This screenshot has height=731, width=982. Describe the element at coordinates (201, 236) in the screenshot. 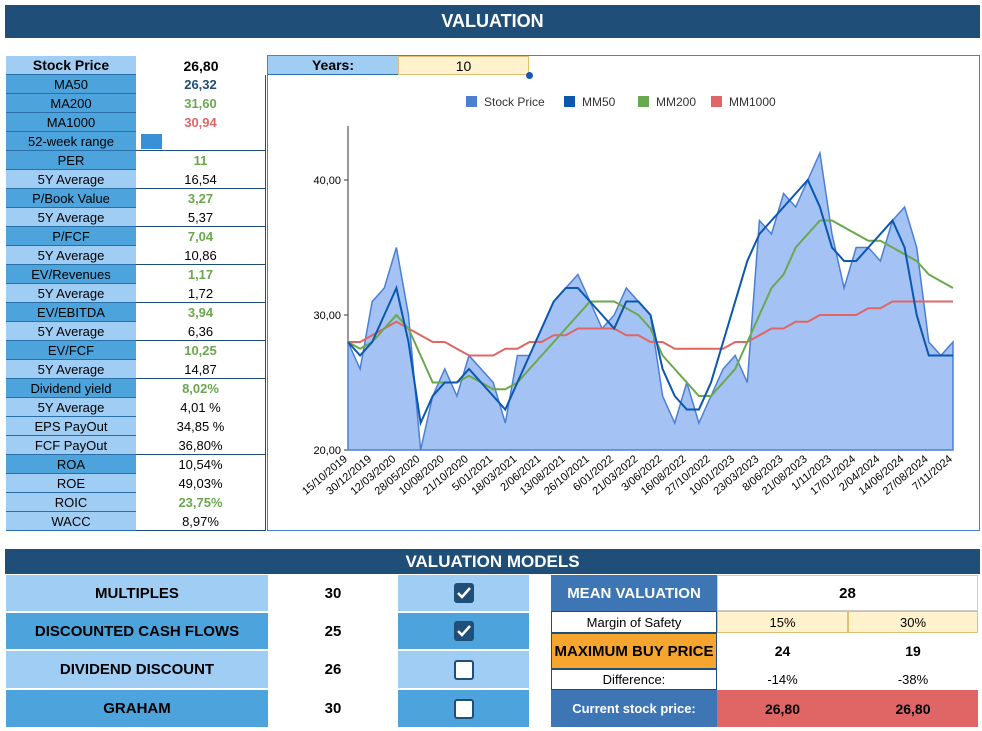

I see `metric-value: 7,04` at that location.